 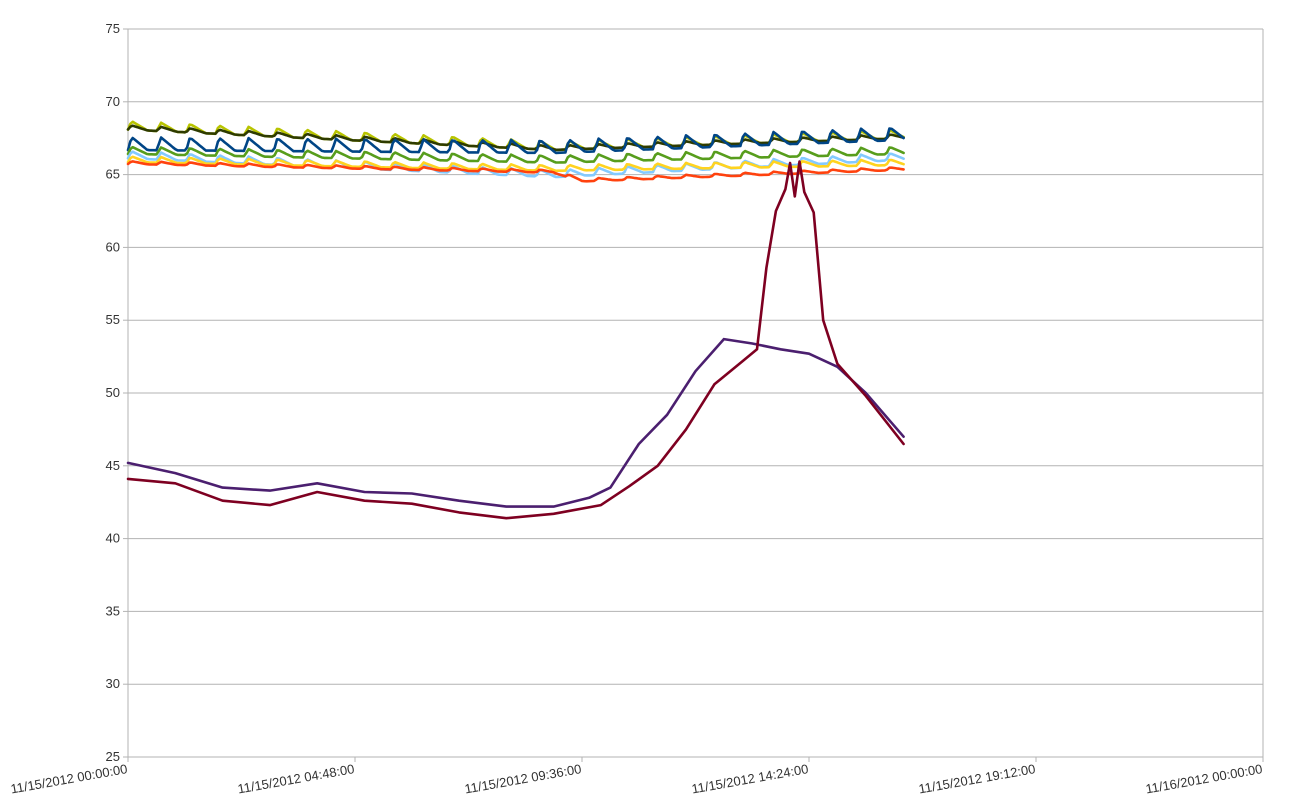 I want to click on x-tick-label: 11/16/2012 00:00:00, so click(x=1203, y=778).